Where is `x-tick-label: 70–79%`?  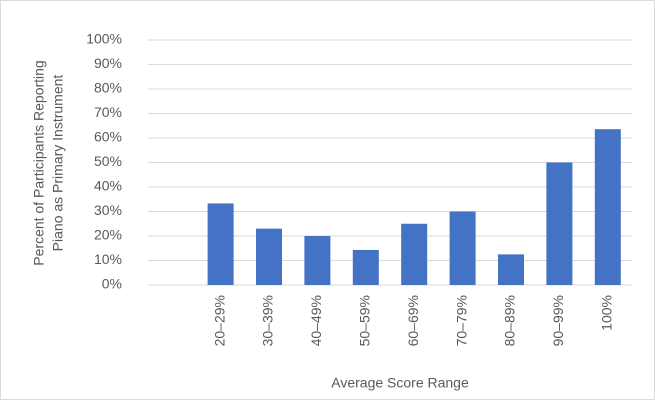
x-tick-label: 70–79% is located at coordinates (461, 320).